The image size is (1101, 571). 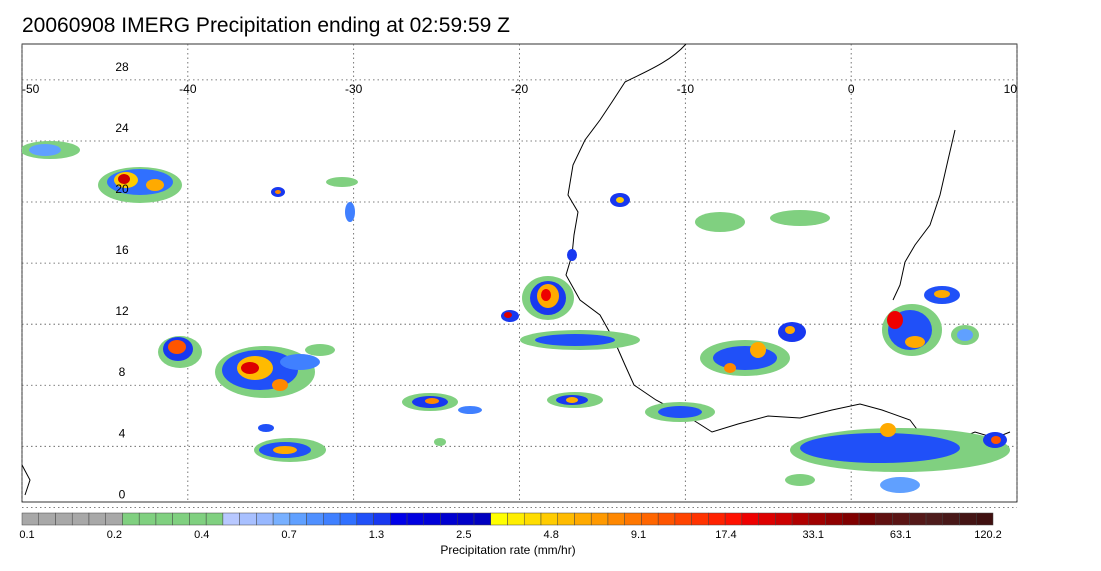 What do you see at coordinates (202, 535) in the screenshot?
I see `colorbar-label: 0.4` at bounding box center [202, 535].